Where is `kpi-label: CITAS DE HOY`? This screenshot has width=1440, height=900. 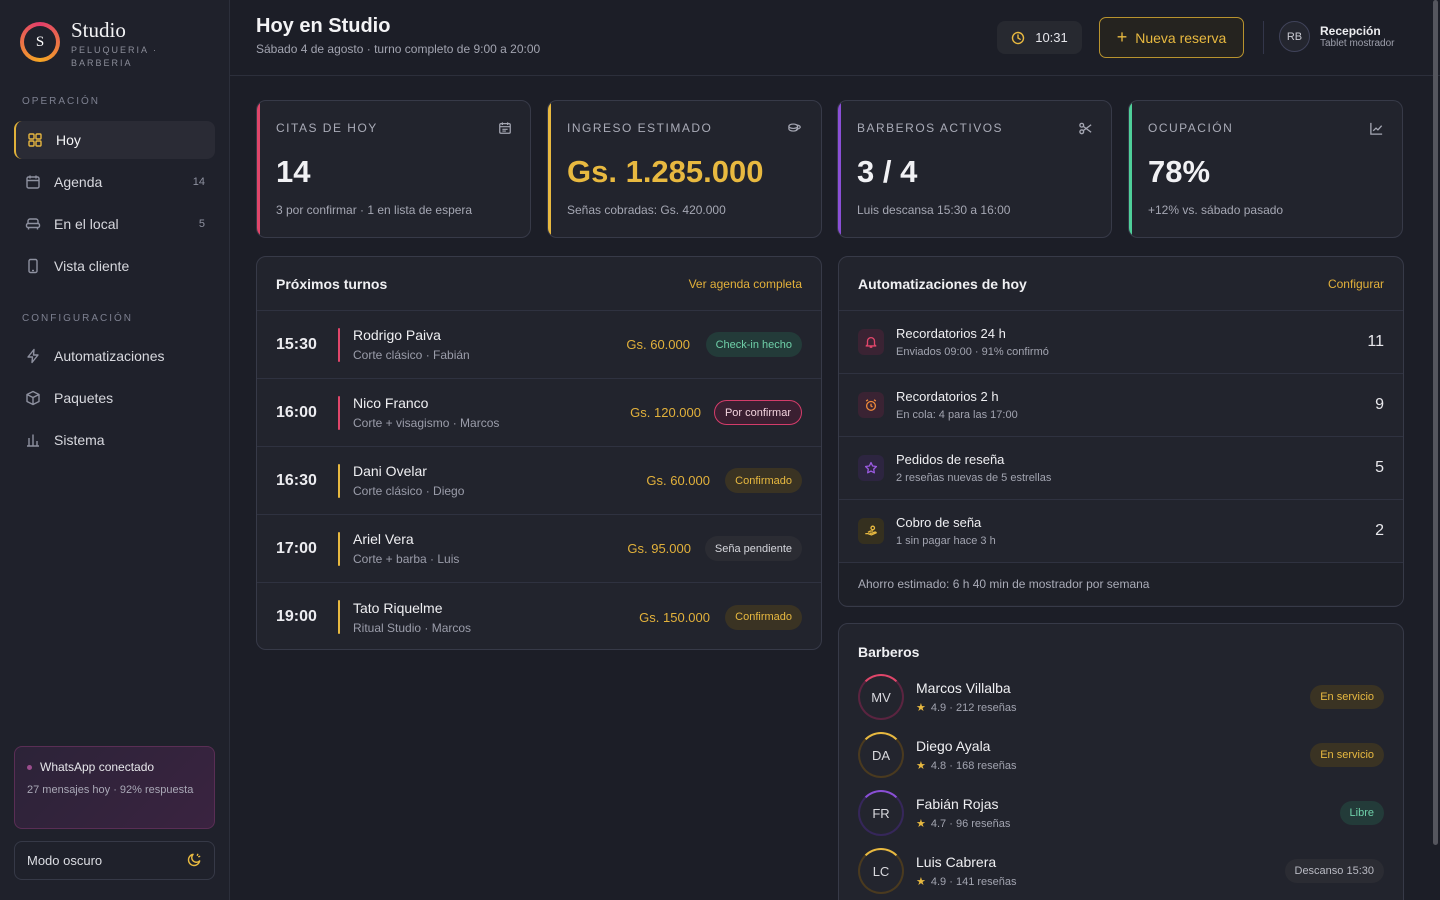 kpi-label: CITAS DE HOY is located at coordinates (327, 128).